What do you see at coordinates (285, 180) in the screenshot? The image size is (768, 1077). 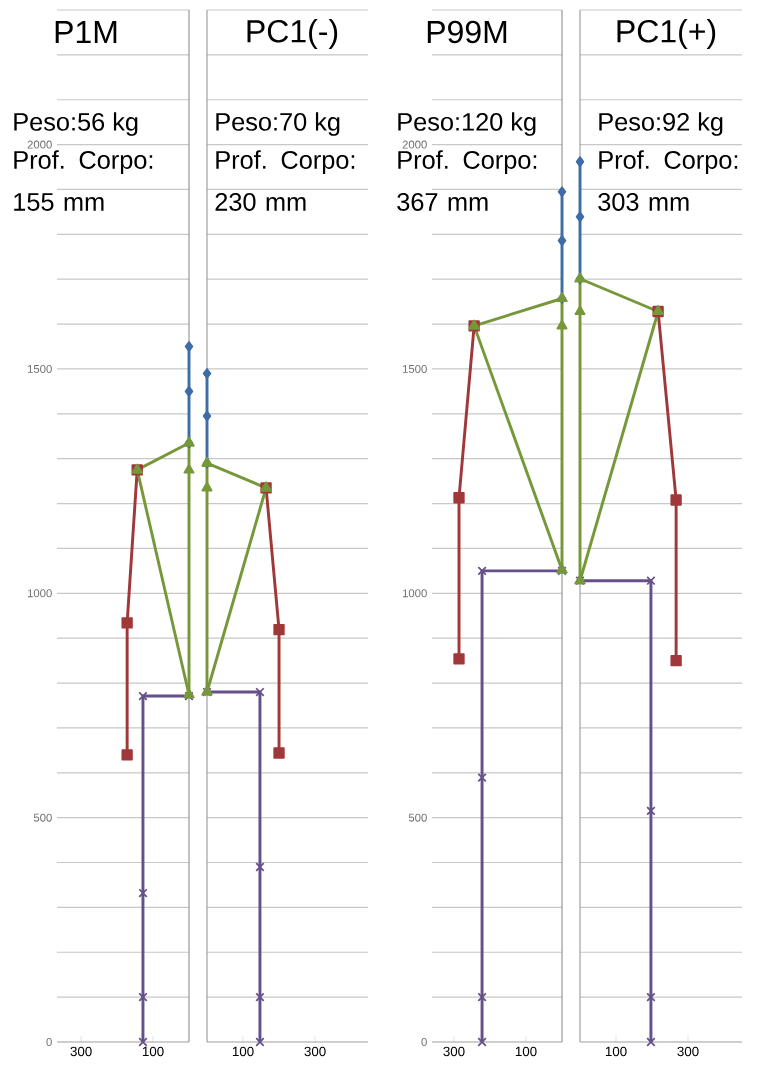 I see `annotation: Prof. Corpo: 230 mm` at bounding box center [285, 180].